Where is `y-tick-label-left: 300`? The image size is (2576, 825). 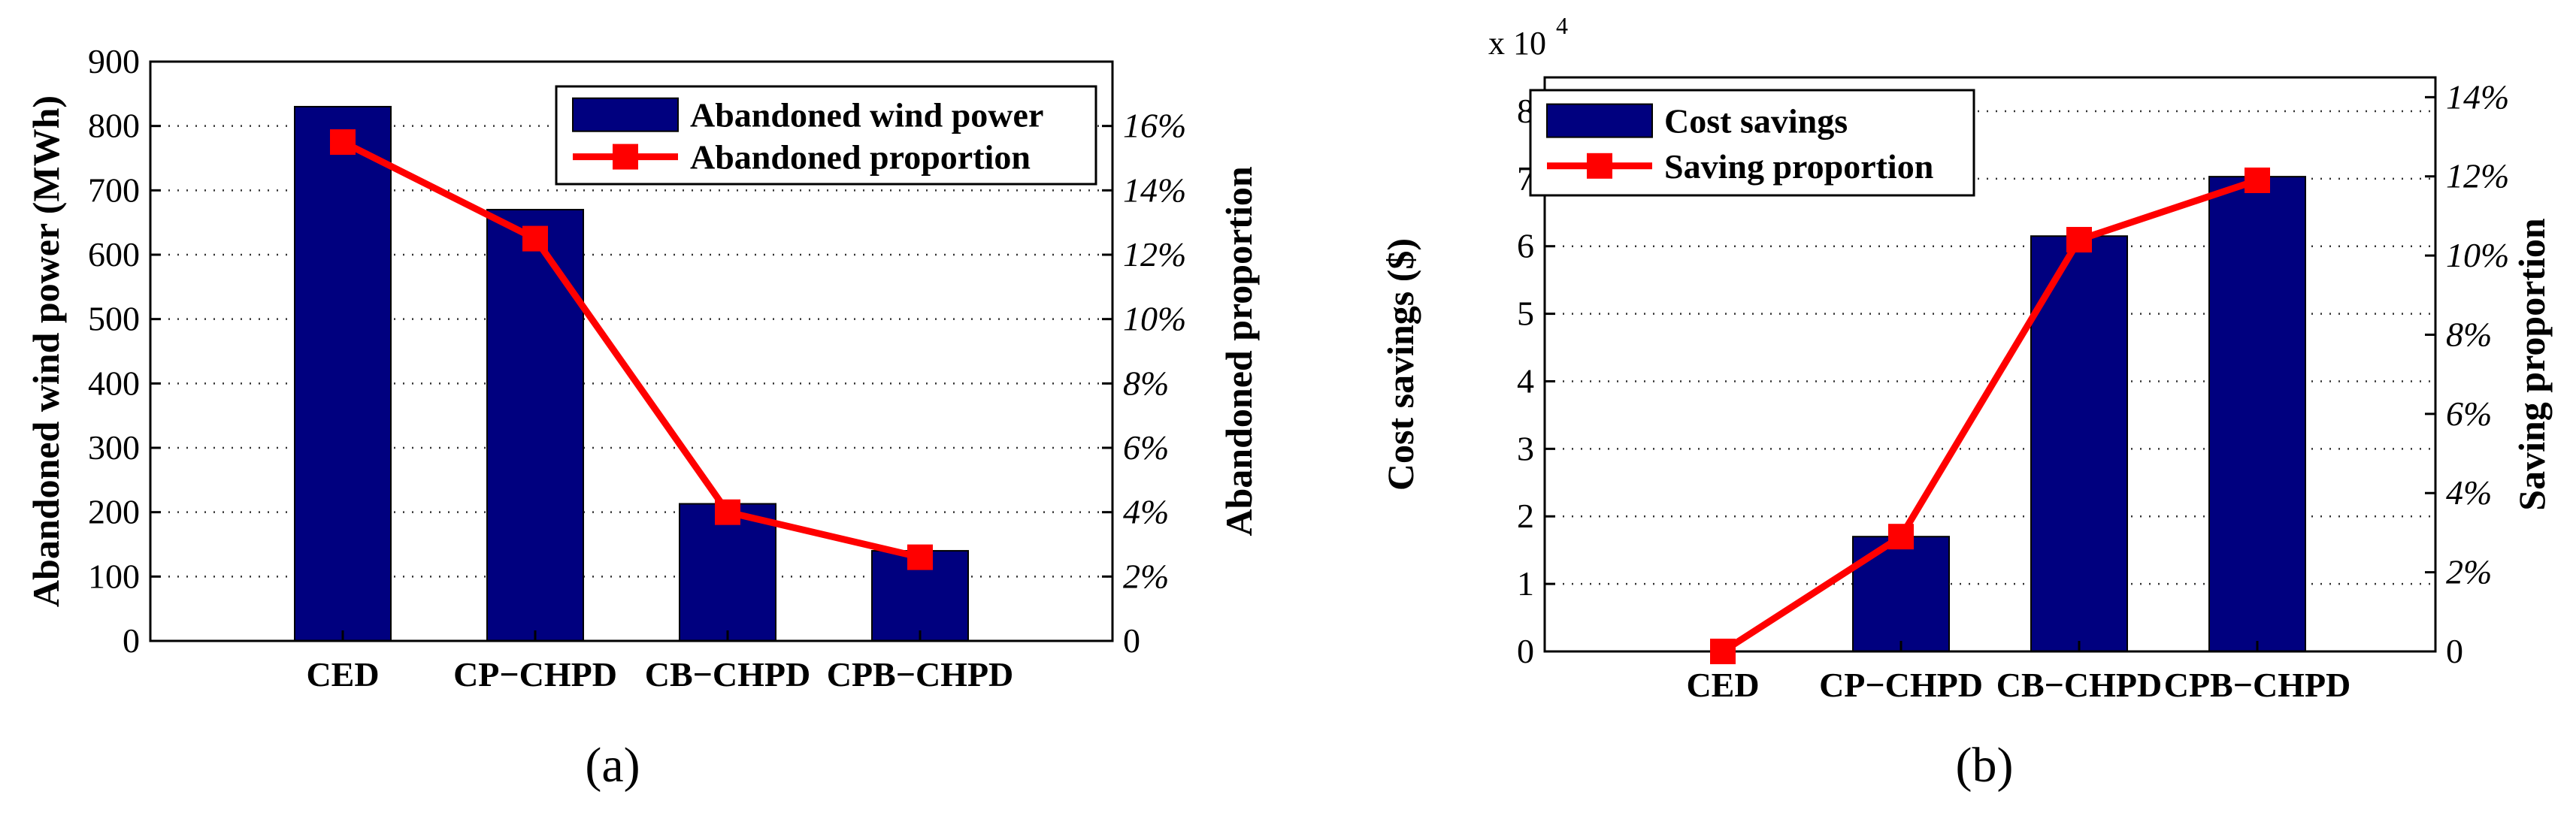
y-tick-label-left: 300 is located at coordinates (114, 447).